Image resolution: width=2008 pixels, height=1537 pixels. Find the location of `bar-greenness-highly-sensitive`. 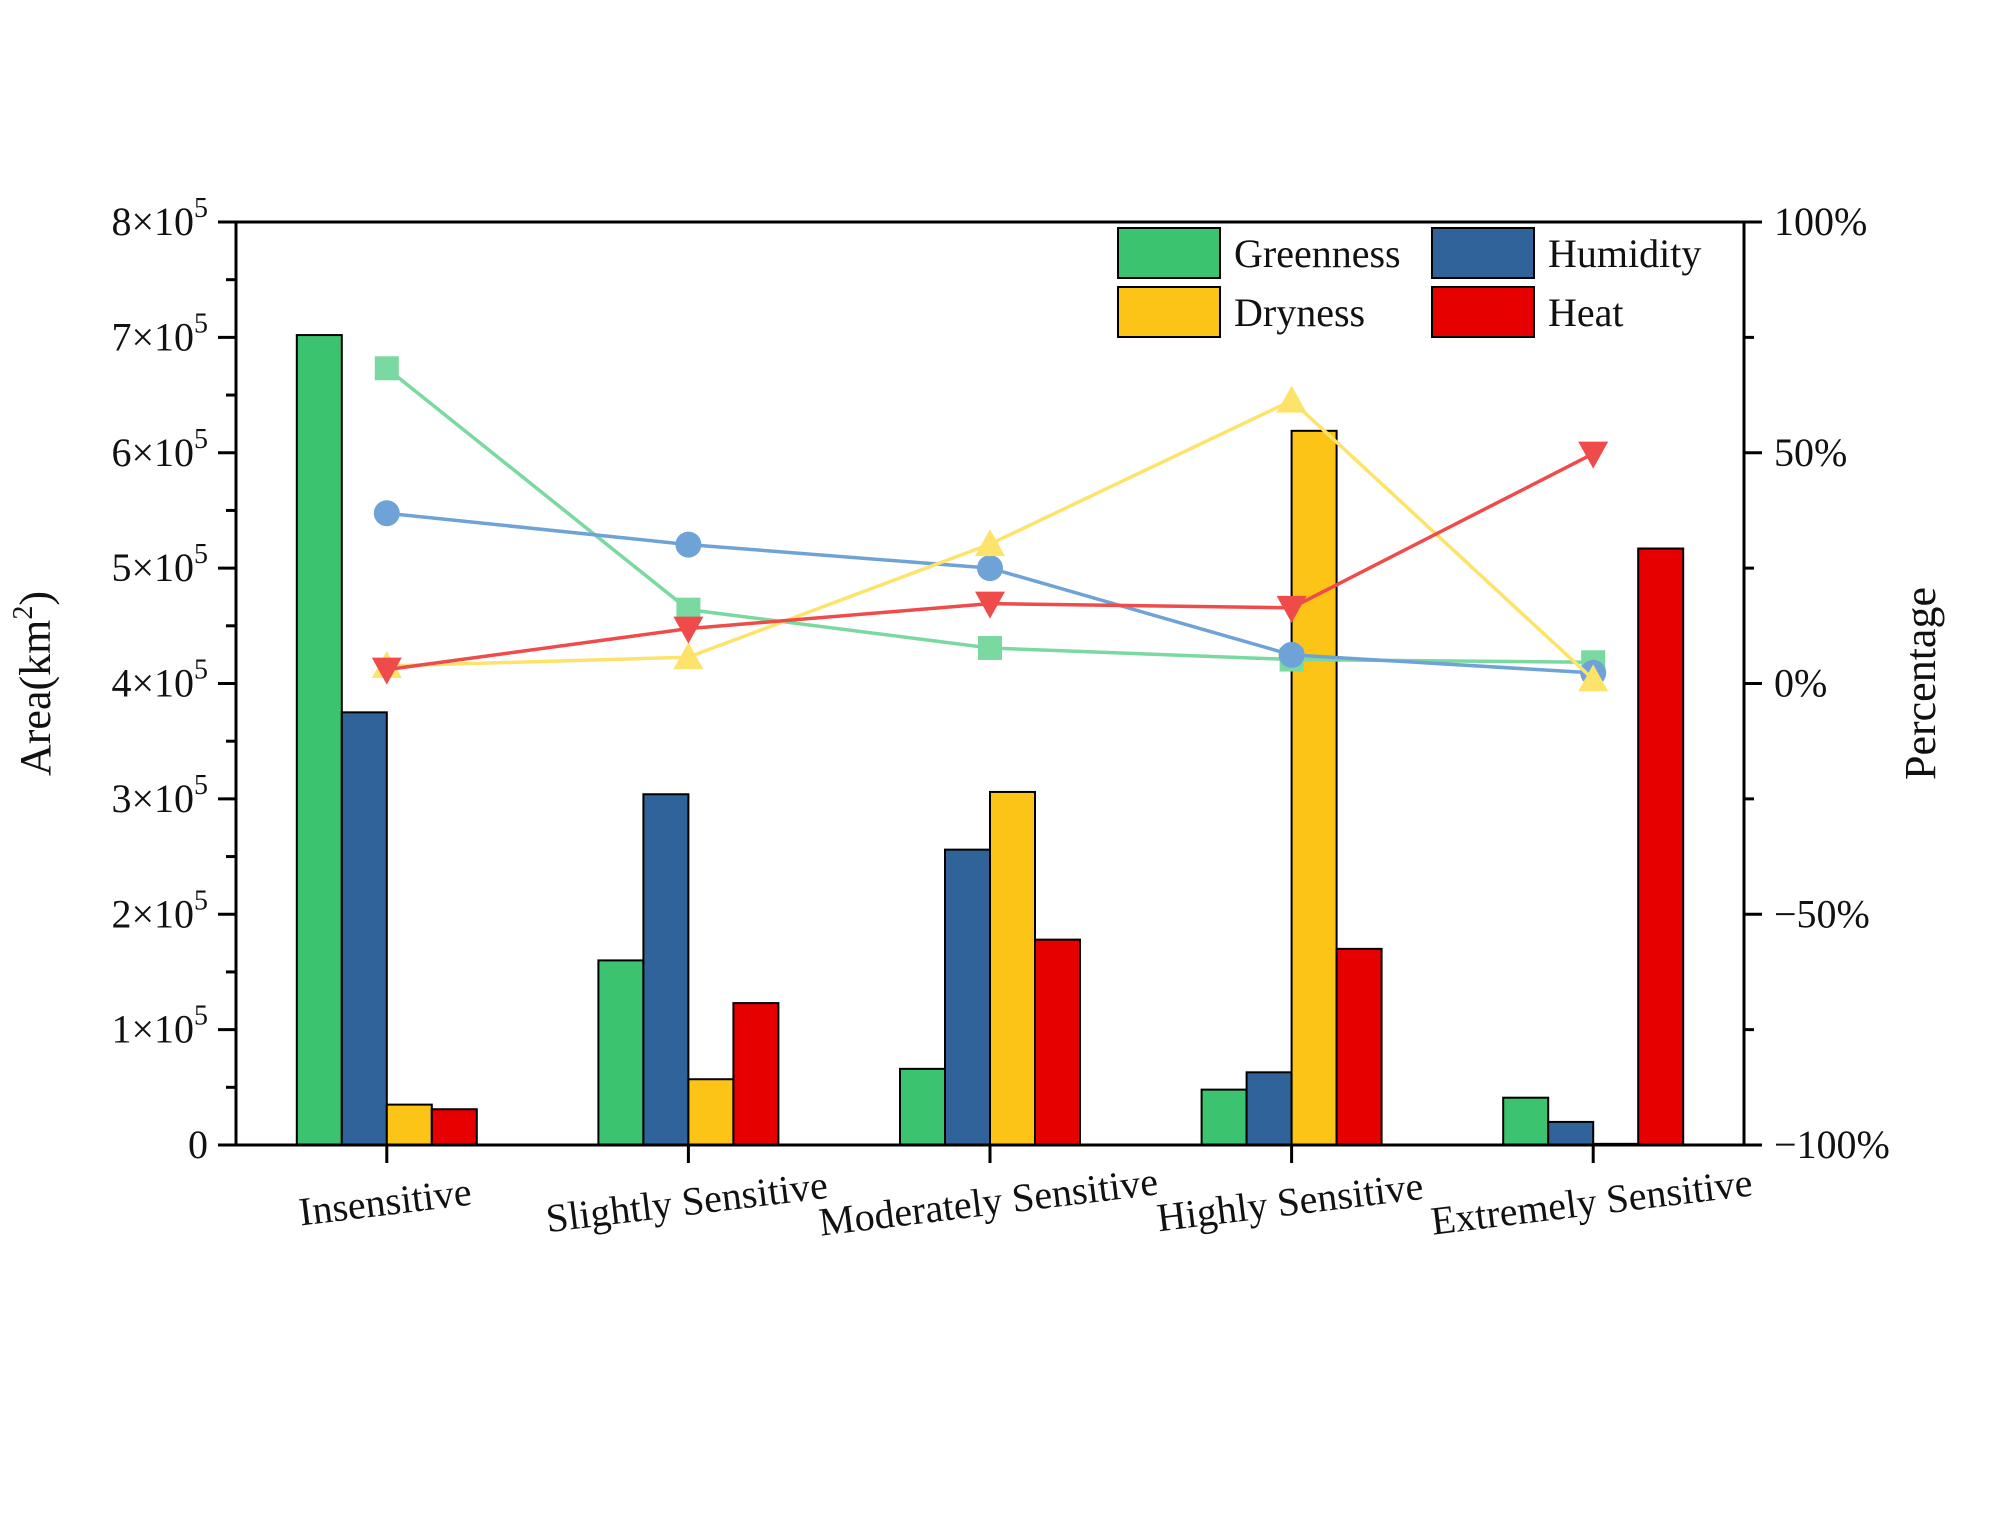

bar-greenness-highly-sensitive is located at coordinates (1224, 1117).